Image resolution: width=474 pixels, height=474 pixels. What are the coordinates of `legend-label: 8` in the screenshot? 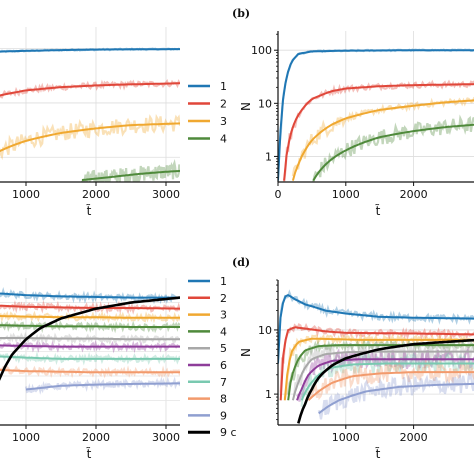 It's located at (223, 399).